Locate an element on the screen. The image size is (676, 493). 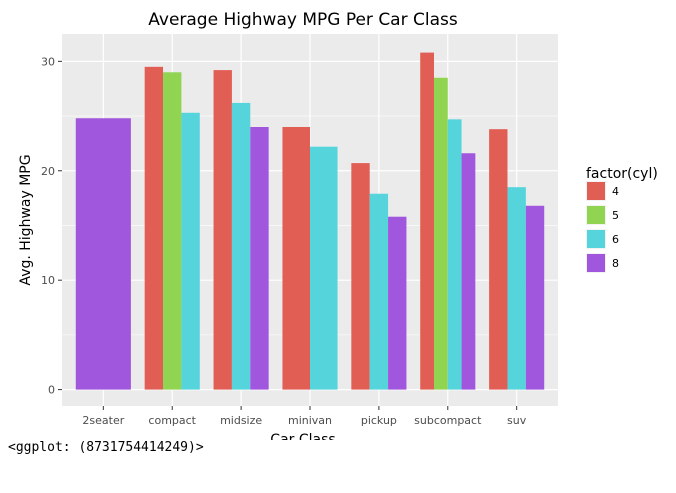
y-tick-label: 10 is located at coordinates (48, 280).